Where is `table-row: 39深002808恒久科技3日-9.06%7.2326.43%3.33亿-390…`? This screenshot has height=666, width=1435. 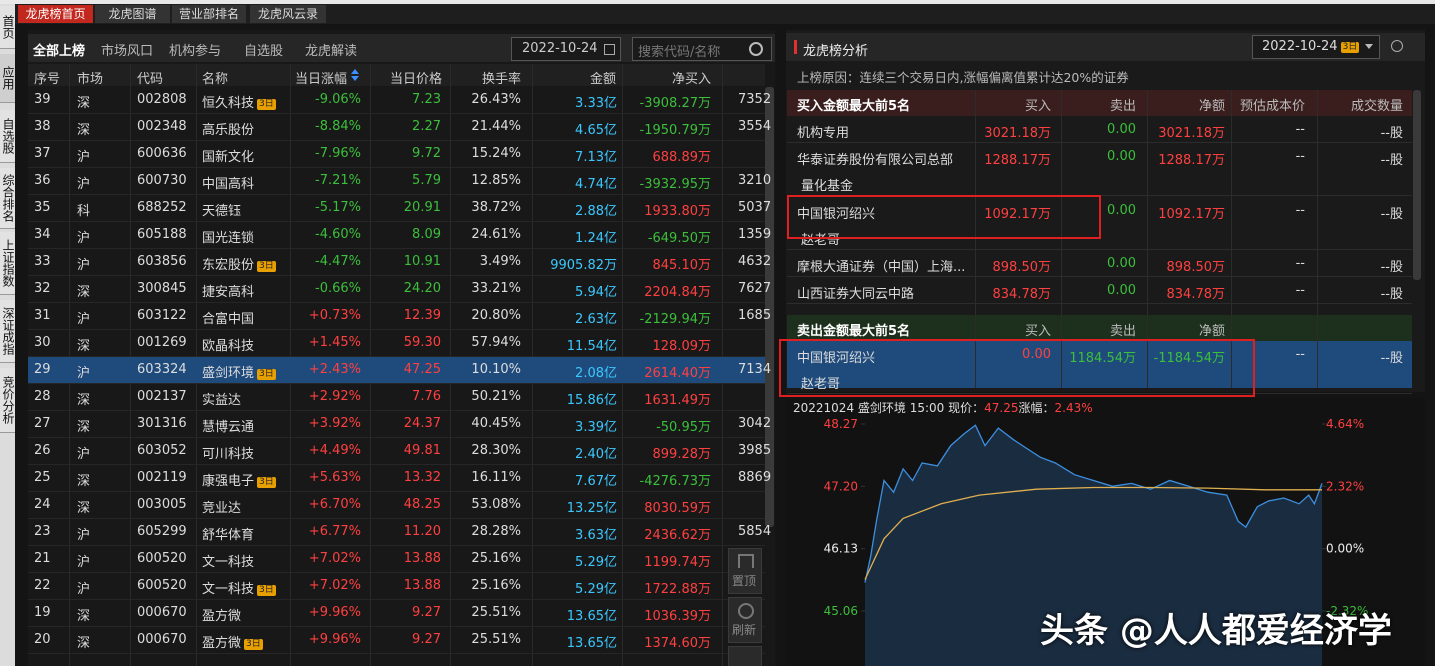 table-row: 39深002808恒久科技3日-9.06%7.2326.43%3.33亿-390… is located at coordinates (396, 100).